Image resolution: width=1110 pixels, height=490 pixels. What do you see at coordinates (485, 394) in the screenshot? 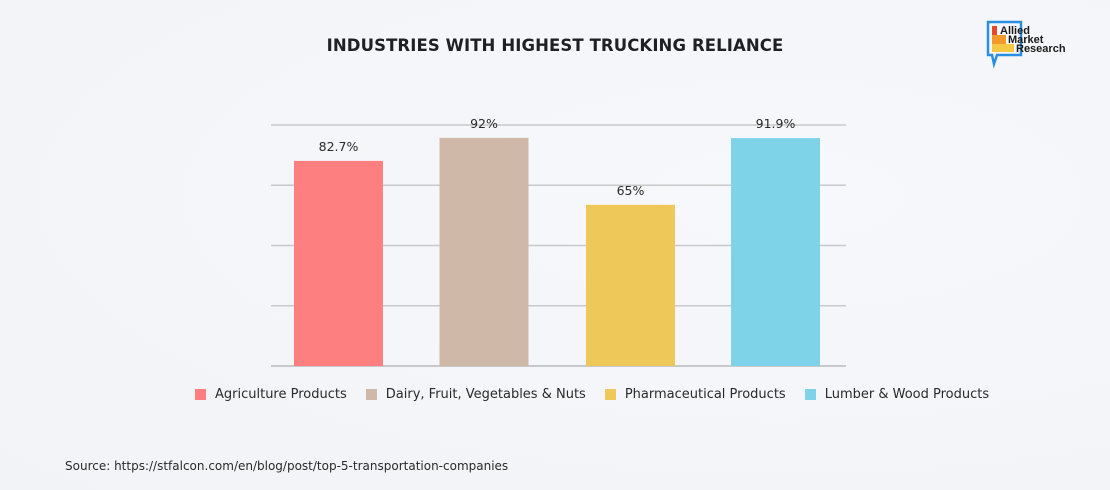
I see `legend-label: Dairy, Fruit, Vegetables & Nuts` at bounding box center [485, 394].